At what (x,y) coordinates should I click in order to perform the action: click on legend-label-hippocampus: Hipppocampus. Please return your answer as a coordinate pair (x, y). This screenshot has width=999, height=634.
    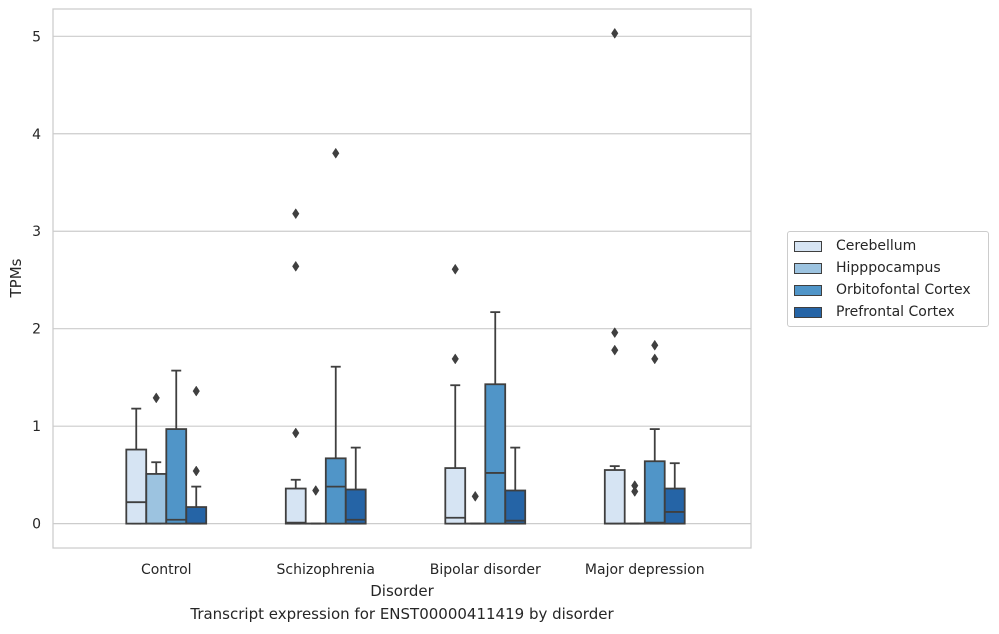
    Looking at the image, I should click on (888, 268).